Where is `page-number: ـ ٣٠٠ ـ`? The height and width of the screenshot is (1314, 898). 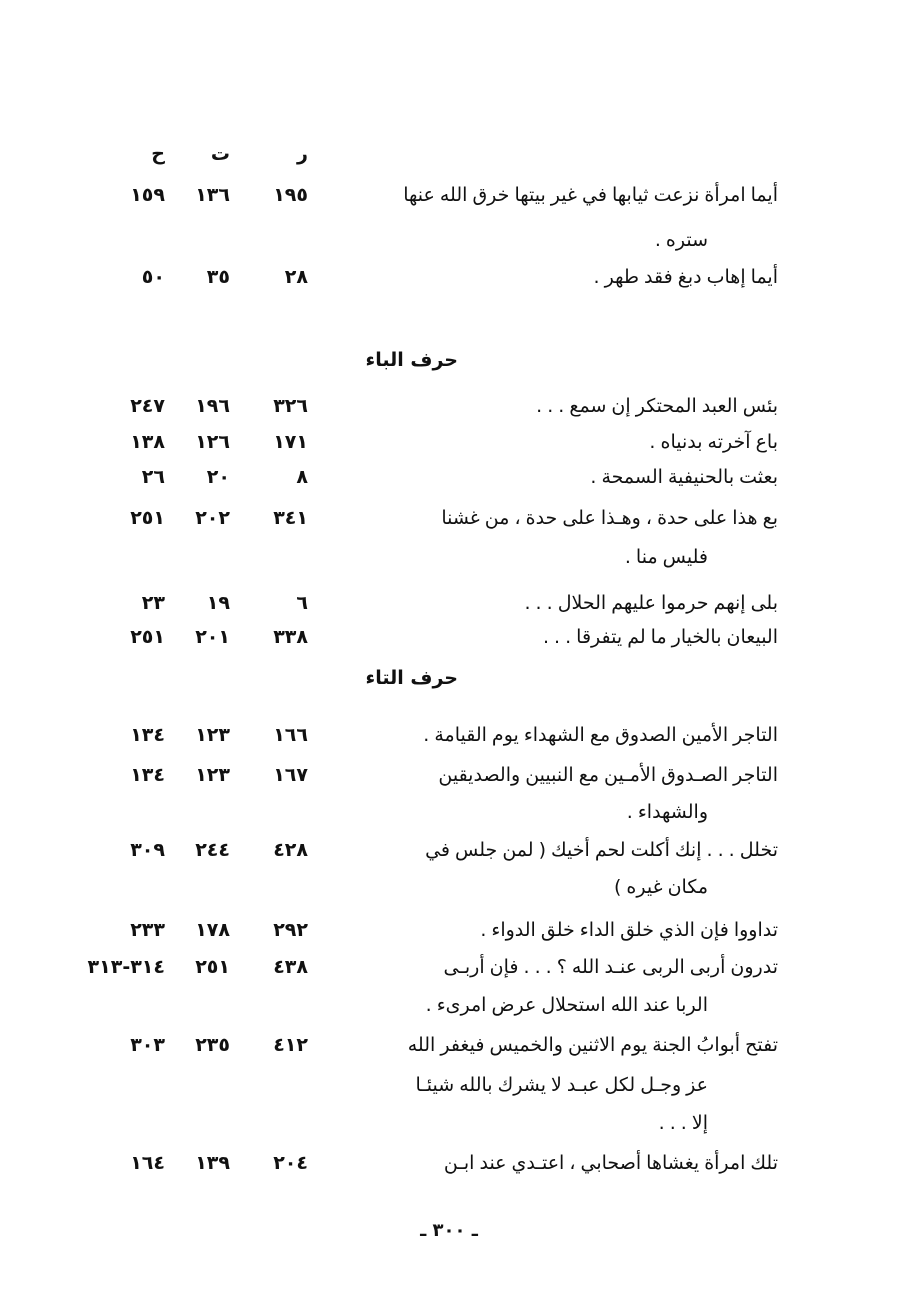
page-number: ـ ٣٠٠ ـ is located at coordinates (449, 1230).